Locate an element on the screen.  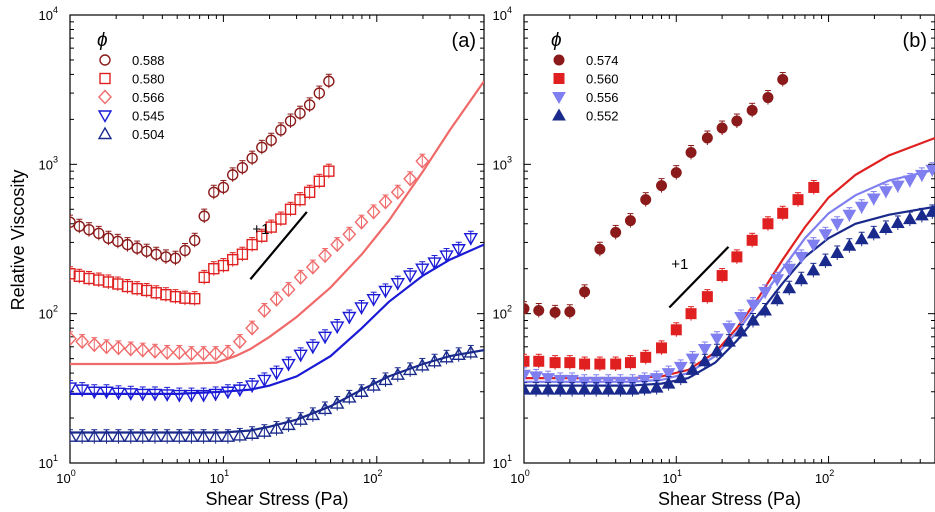
y-tick-exponent: 4 is located at coordinates (55, 10).